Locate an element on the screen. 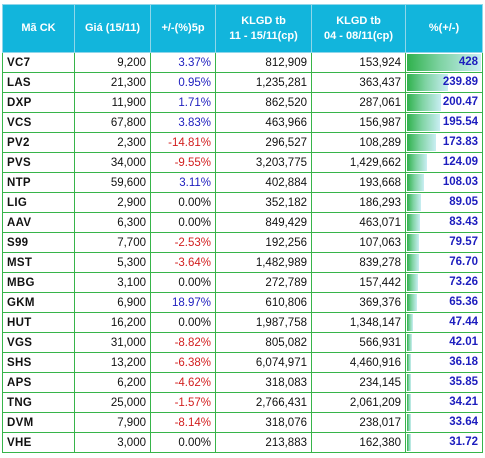 The width and height of the screenshot is (485, 458). table-row: PV2 2,300 -14.81% 296,527 108,289 173.83 is located at coordinates (242, 142).